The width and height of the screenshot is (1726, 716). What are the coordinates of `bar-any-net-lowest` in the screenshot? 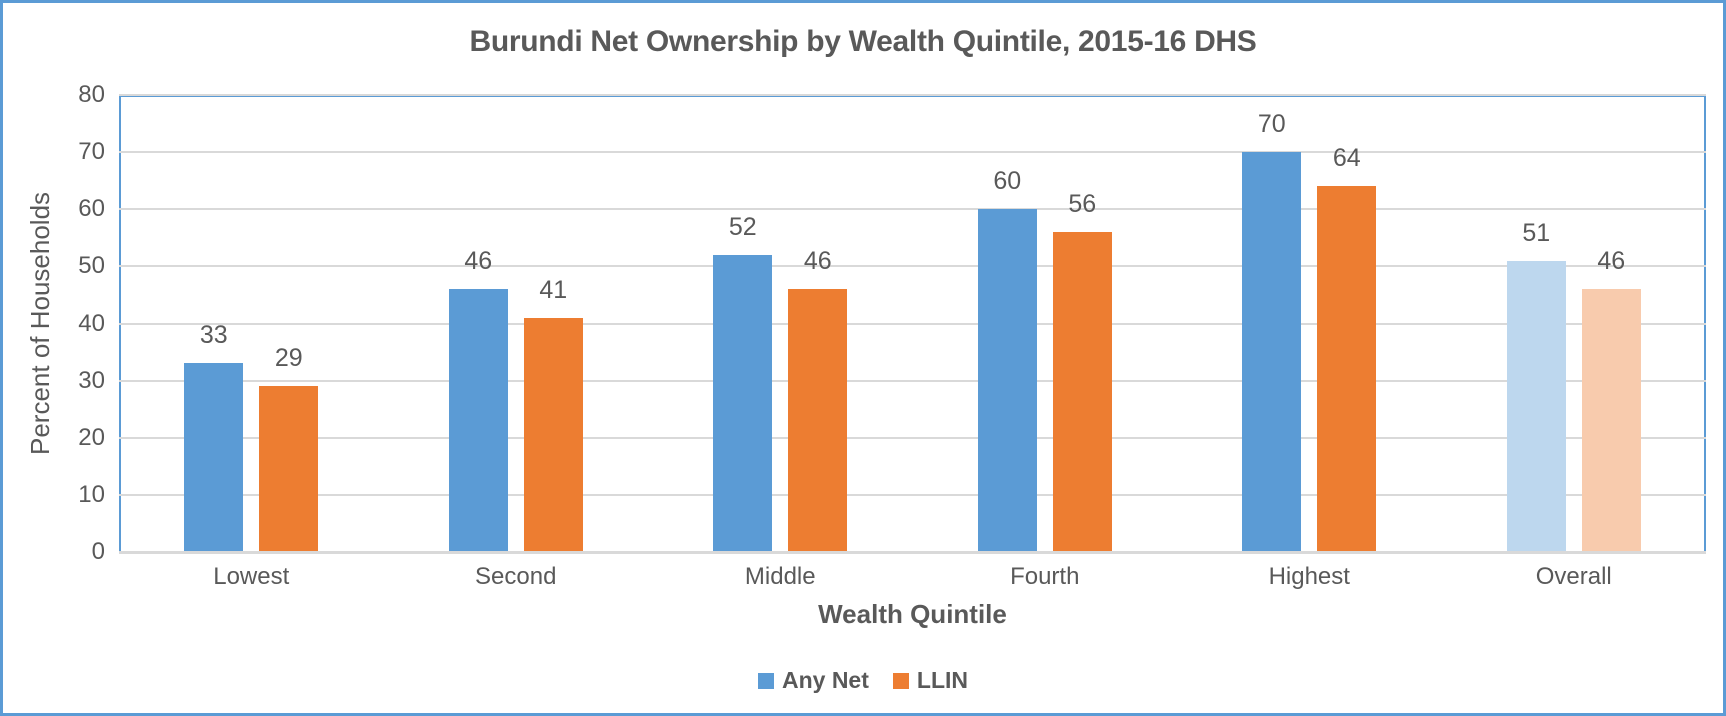 It's located at (214, 457).